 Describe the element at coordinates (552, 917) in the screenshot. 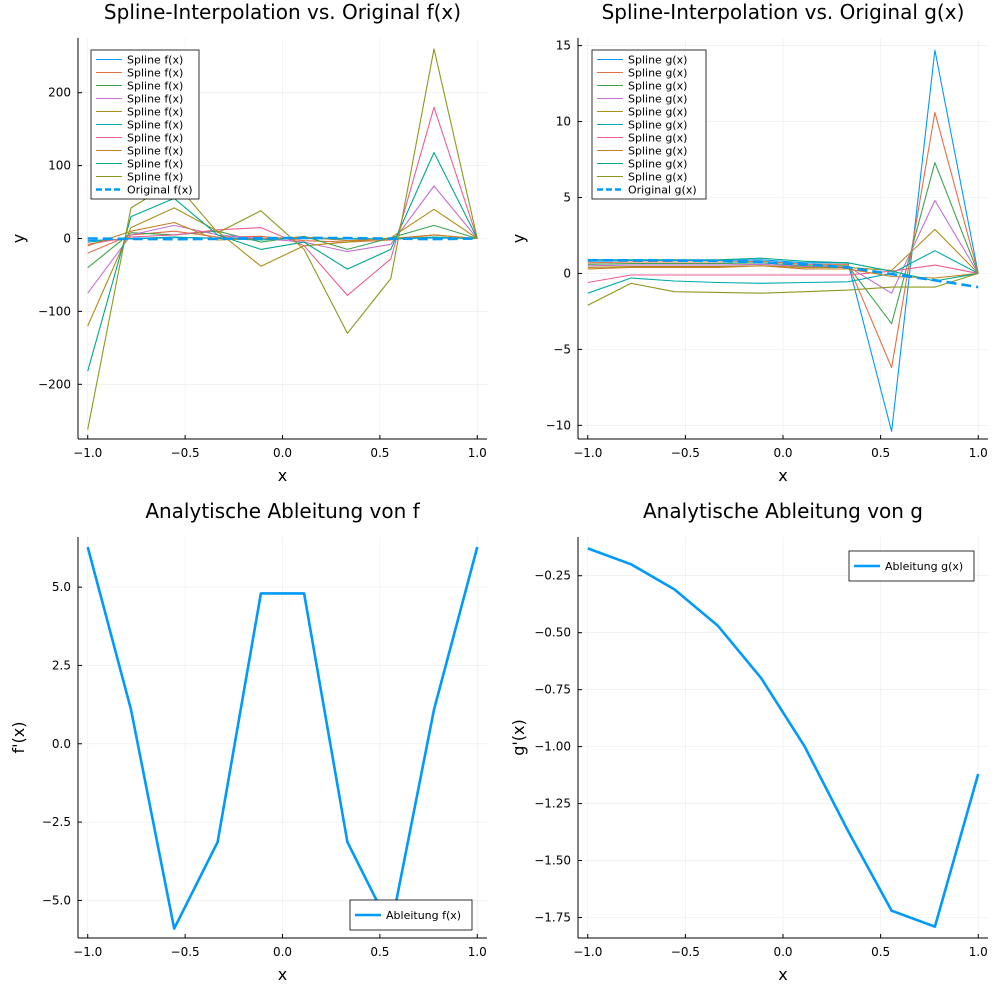

I see `y-tick-label: −1.75` at that location.